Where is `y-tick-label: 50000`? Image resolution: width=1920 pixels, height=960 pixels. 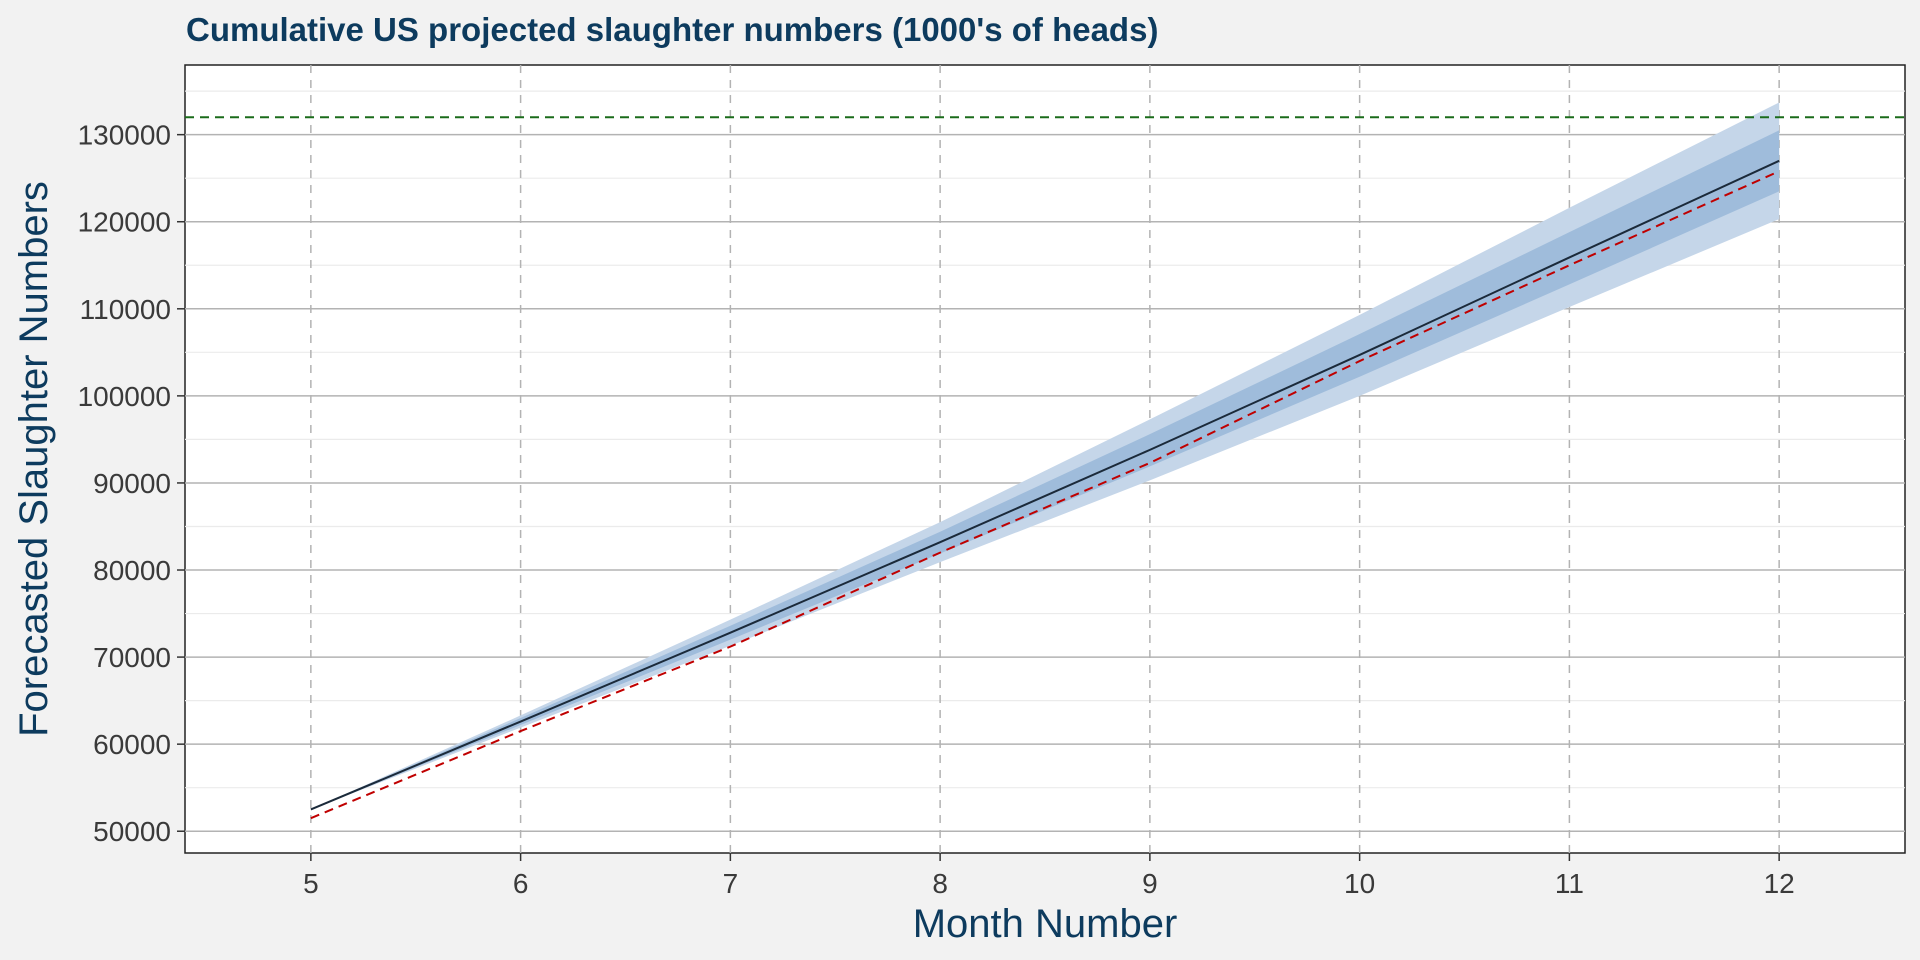 y-tick-label: 50000 is located at coordinates (132, 831).